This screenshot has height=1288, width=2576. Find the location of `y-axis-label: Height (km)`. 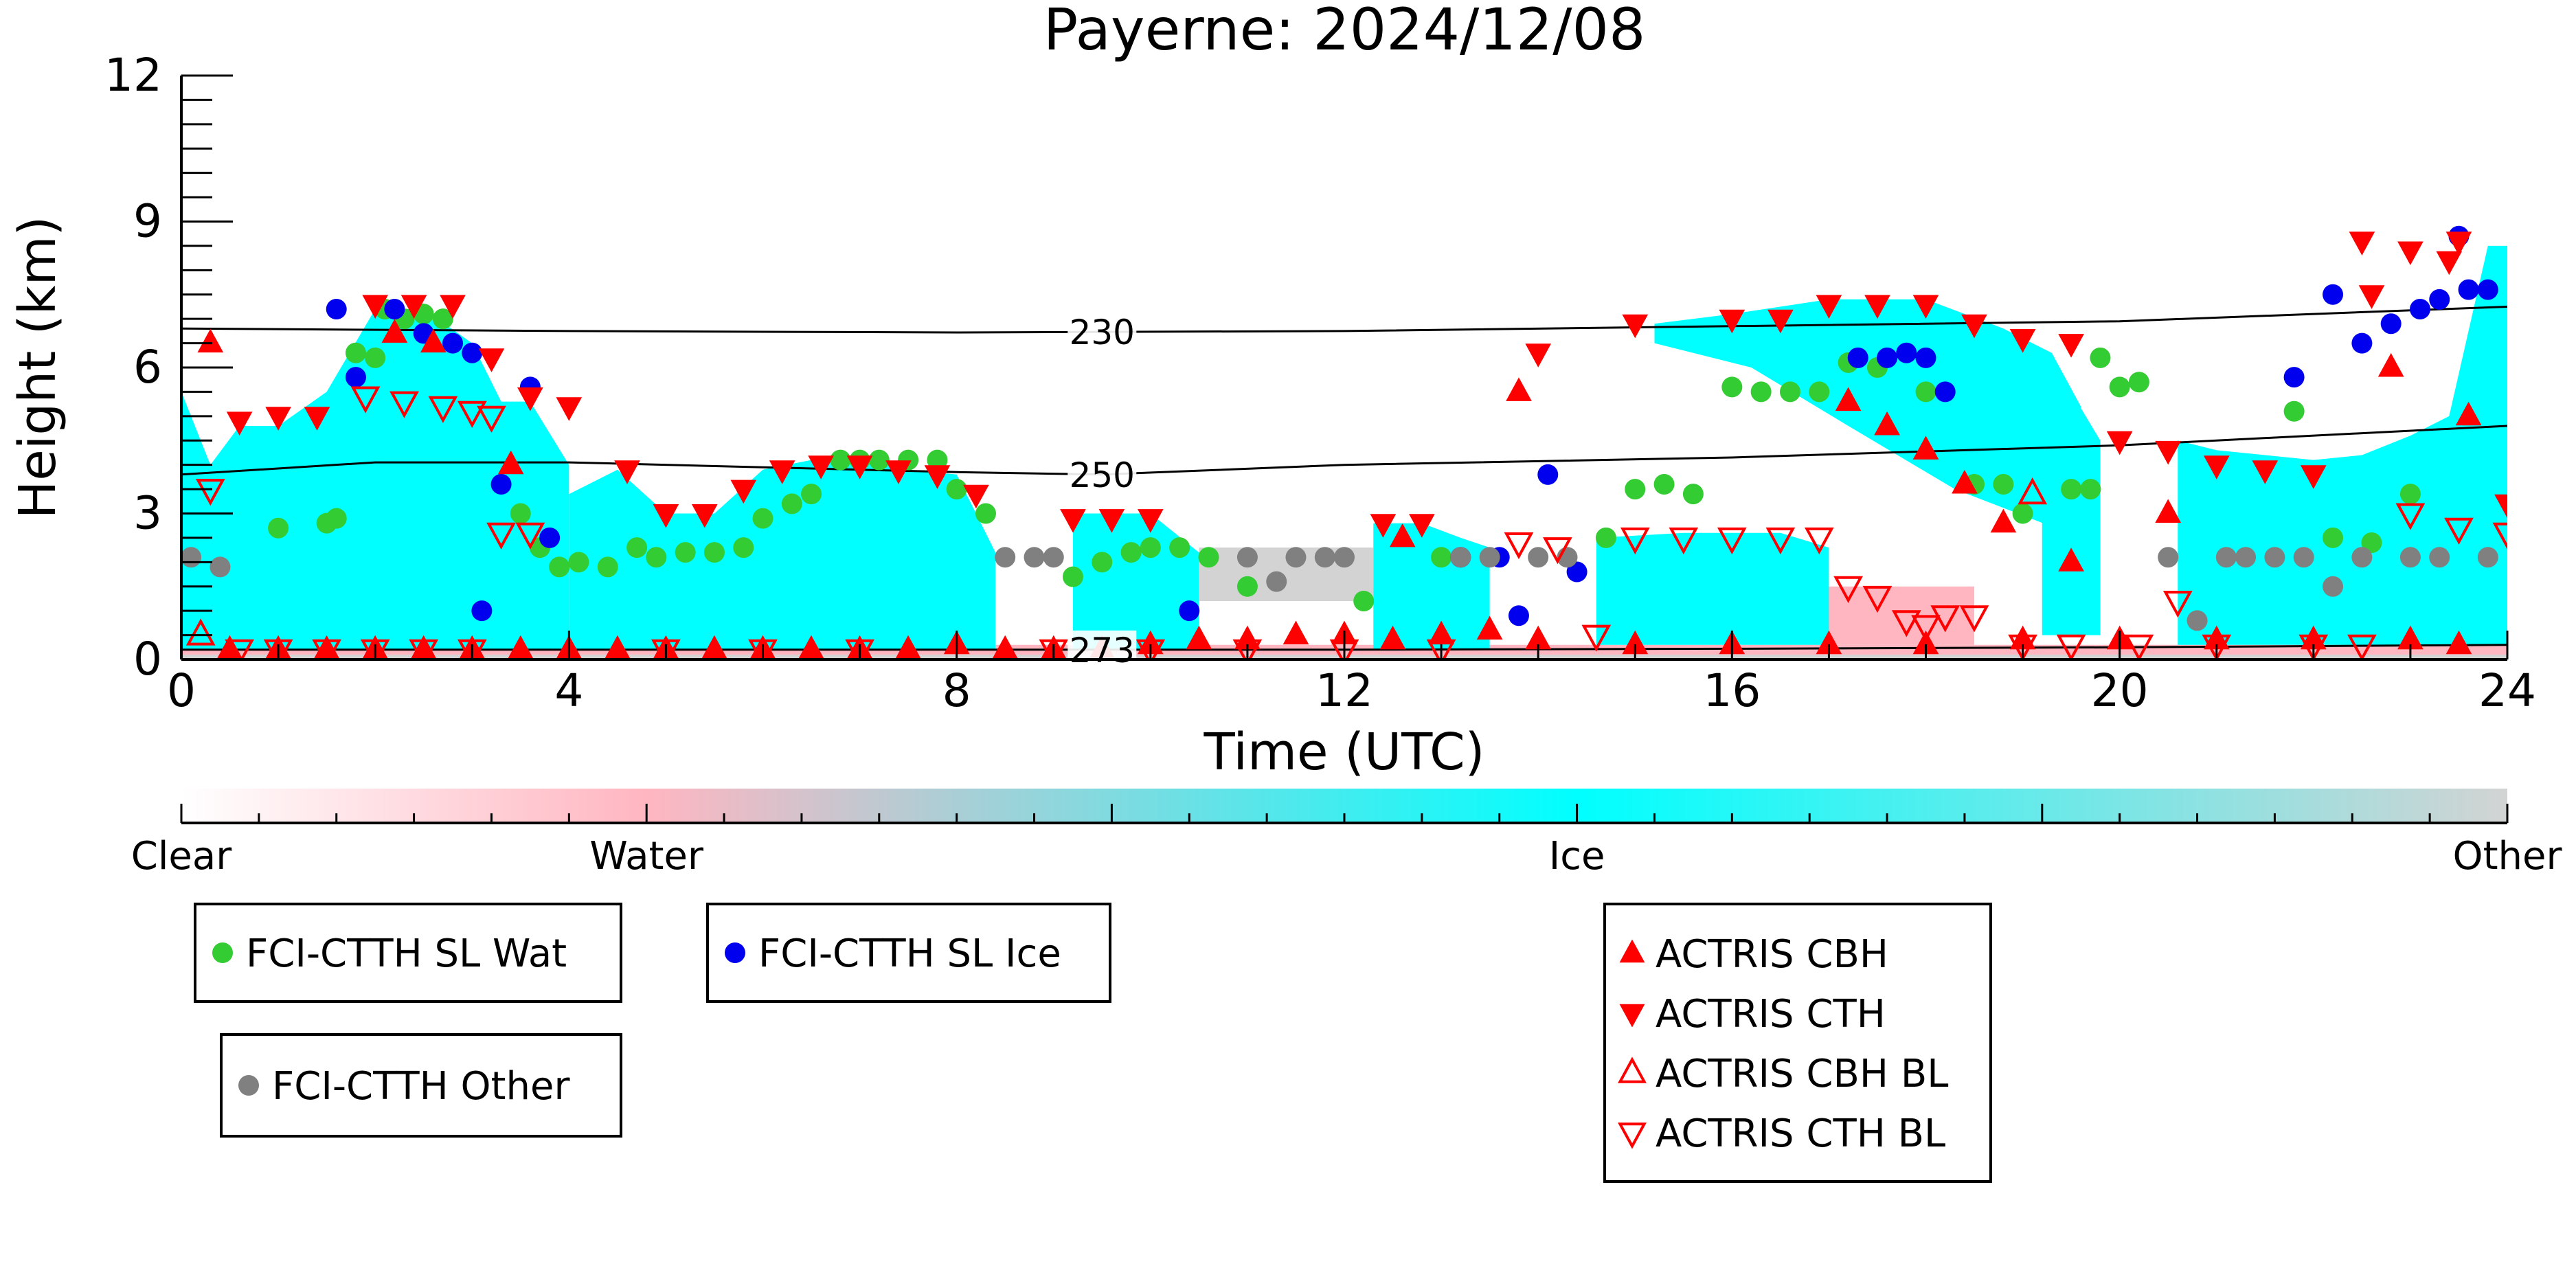

y-axis-label: Height (km) is located at coordinates (37, 367).